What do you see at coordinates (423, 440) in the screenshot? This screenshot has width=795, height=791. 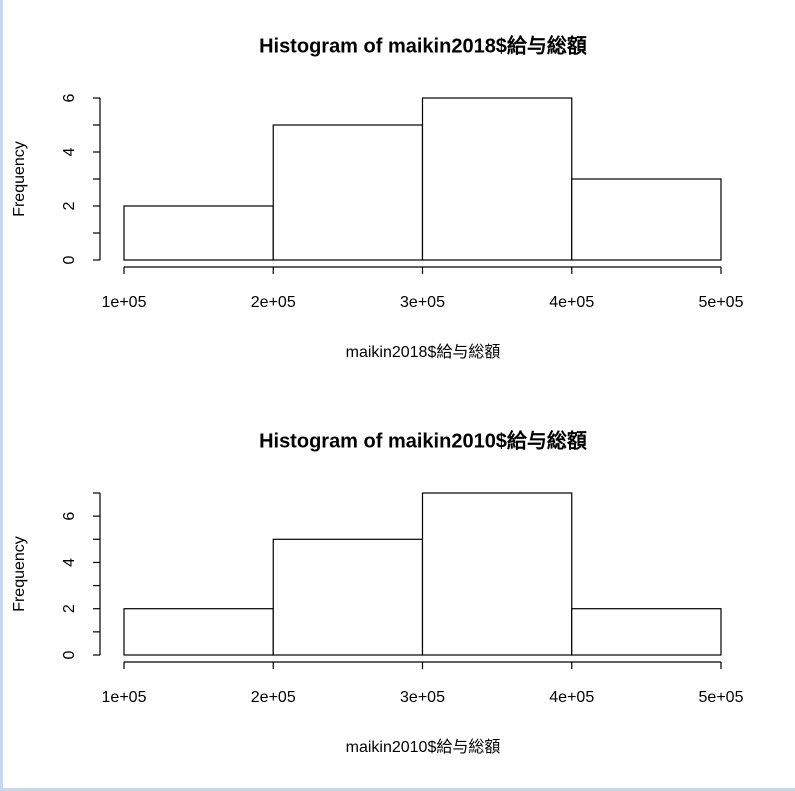 I see `chart-title: Histogram of maikin2010$給与総額` at bounding box center [423, 440].